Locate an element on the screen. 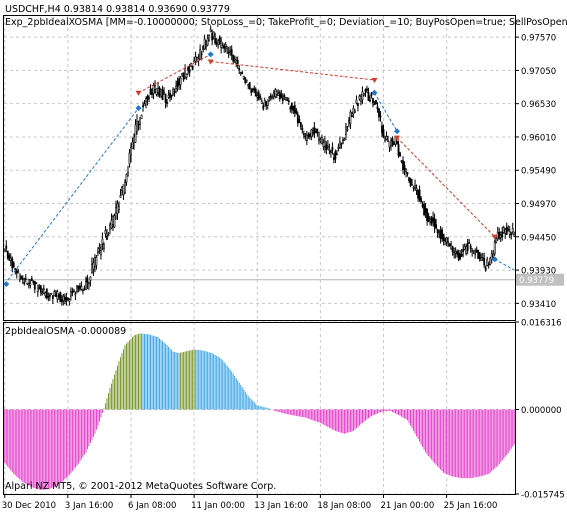  buy-marker is located at coordinates (397, 131).